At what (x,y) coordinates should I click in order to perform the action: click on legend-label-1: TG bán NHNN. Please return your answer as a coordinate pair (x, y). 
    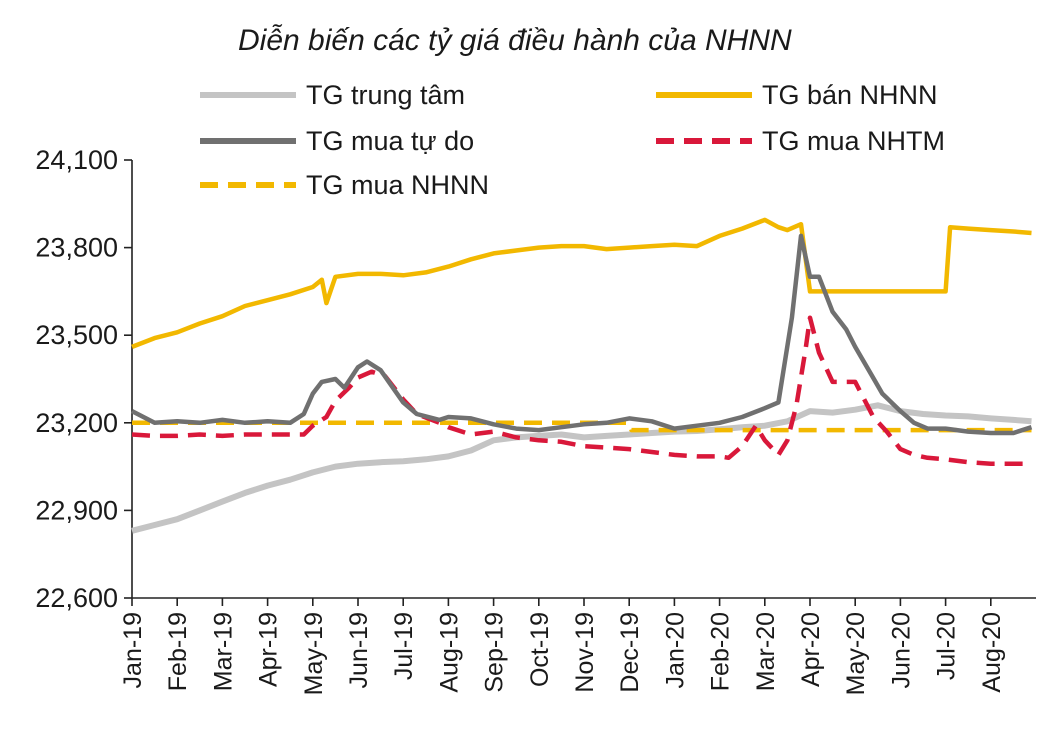
    Looking at the image, I should click on (850, 95).